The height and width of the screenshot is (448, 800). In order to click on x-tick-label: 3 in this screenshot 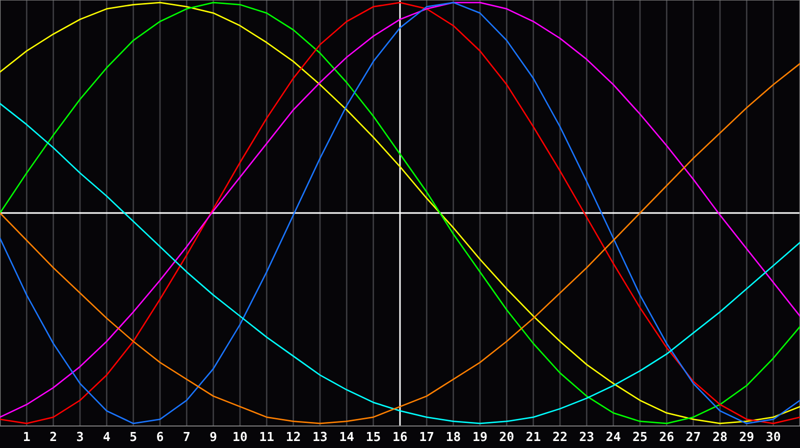, I will do `click(80, 437)`.